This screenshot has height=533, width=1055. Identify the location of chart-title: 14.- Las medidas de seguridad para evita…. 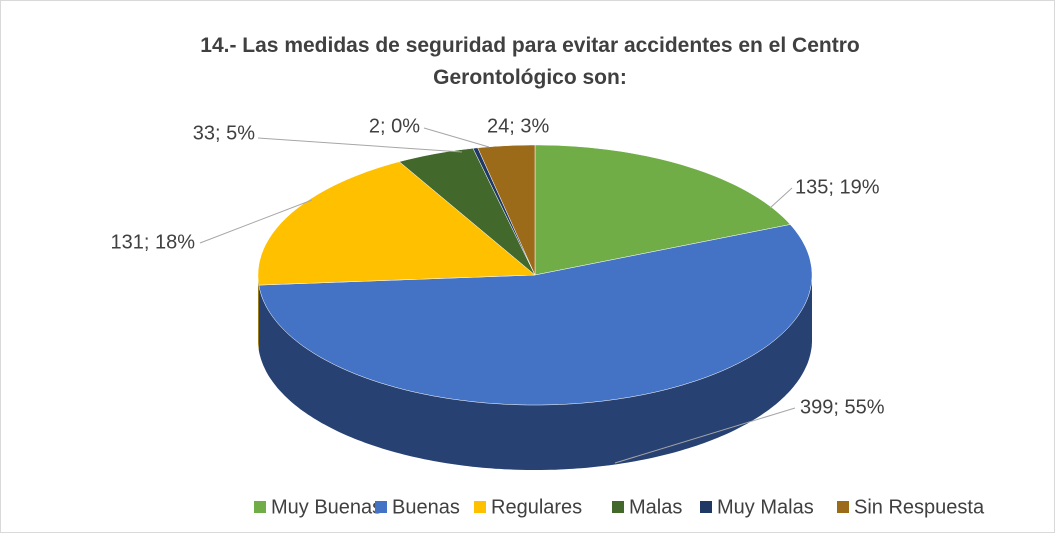
(530, 61).